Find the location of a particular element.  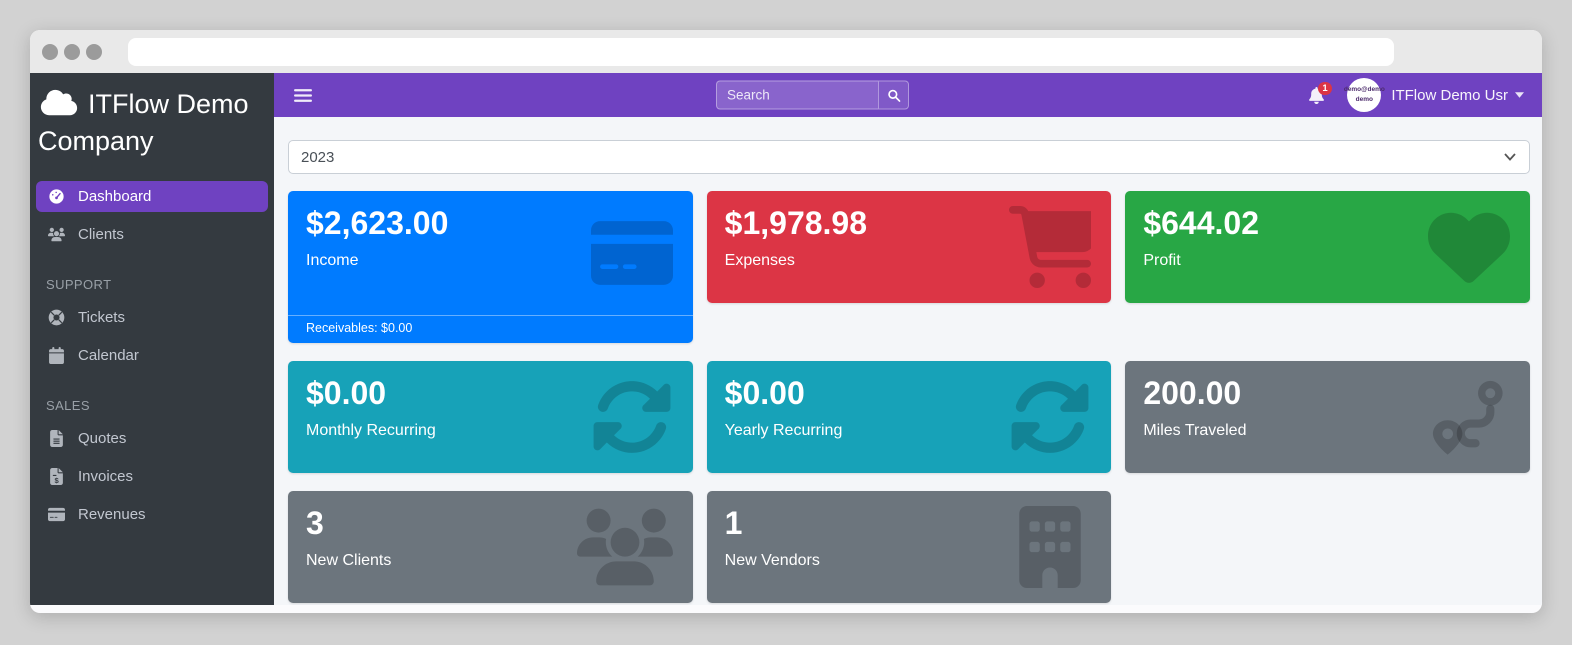

search-group is located at coordinates (812, 95).